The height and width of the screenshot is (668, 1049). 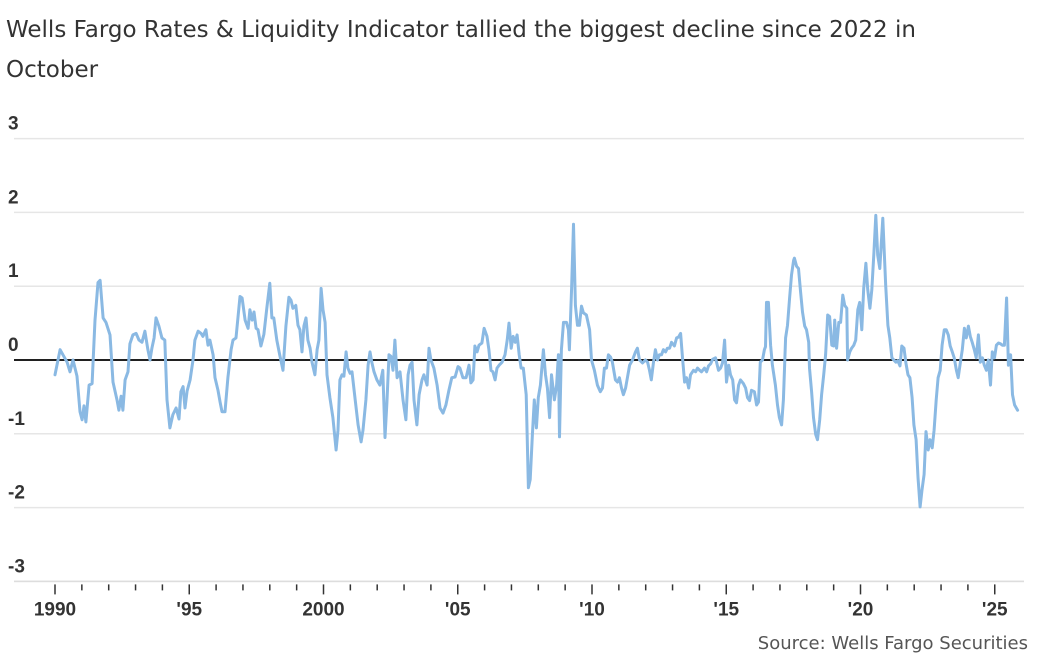 I want to click on y-tick-label: 0, so click(x=13, y=345).